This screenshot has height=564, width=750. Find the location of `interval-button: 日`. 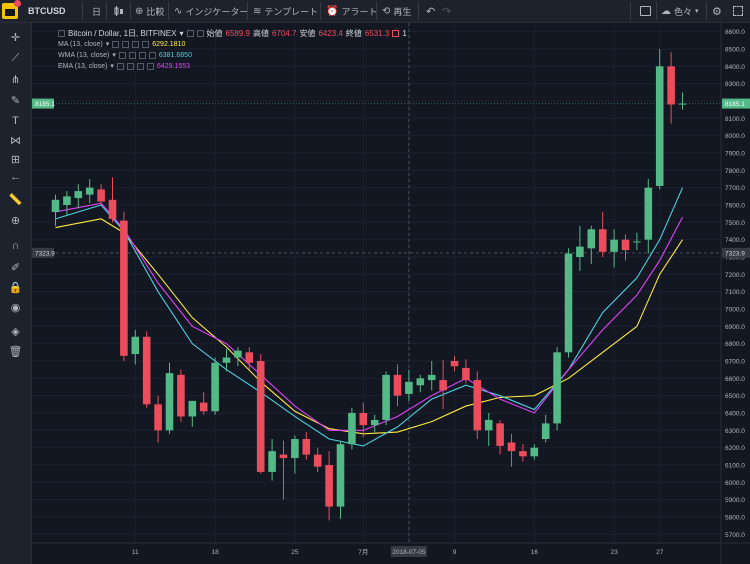

interval-button: 日 is located at coordinates (97, 11).